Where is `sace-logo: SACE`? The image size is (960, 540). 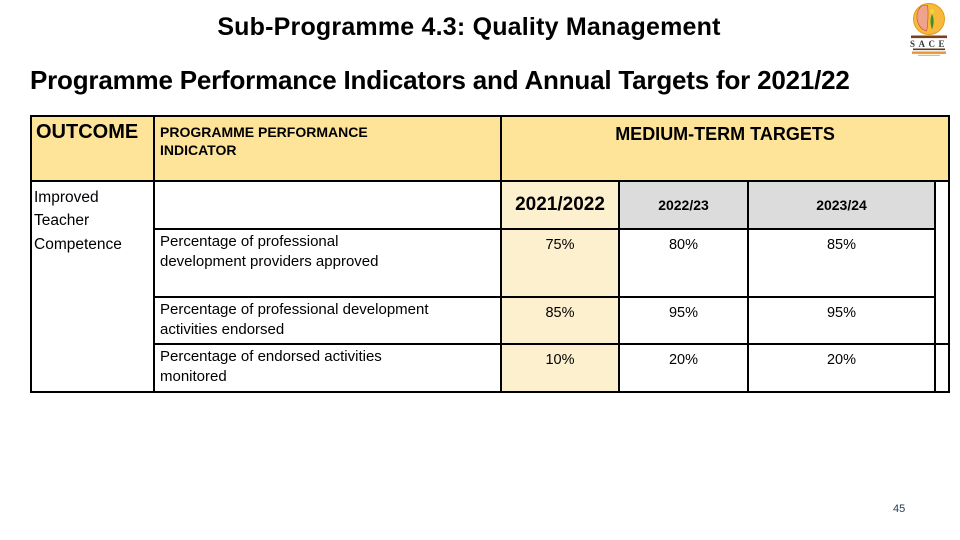 sace-logo: SACE is located at coordinates (929, 29).